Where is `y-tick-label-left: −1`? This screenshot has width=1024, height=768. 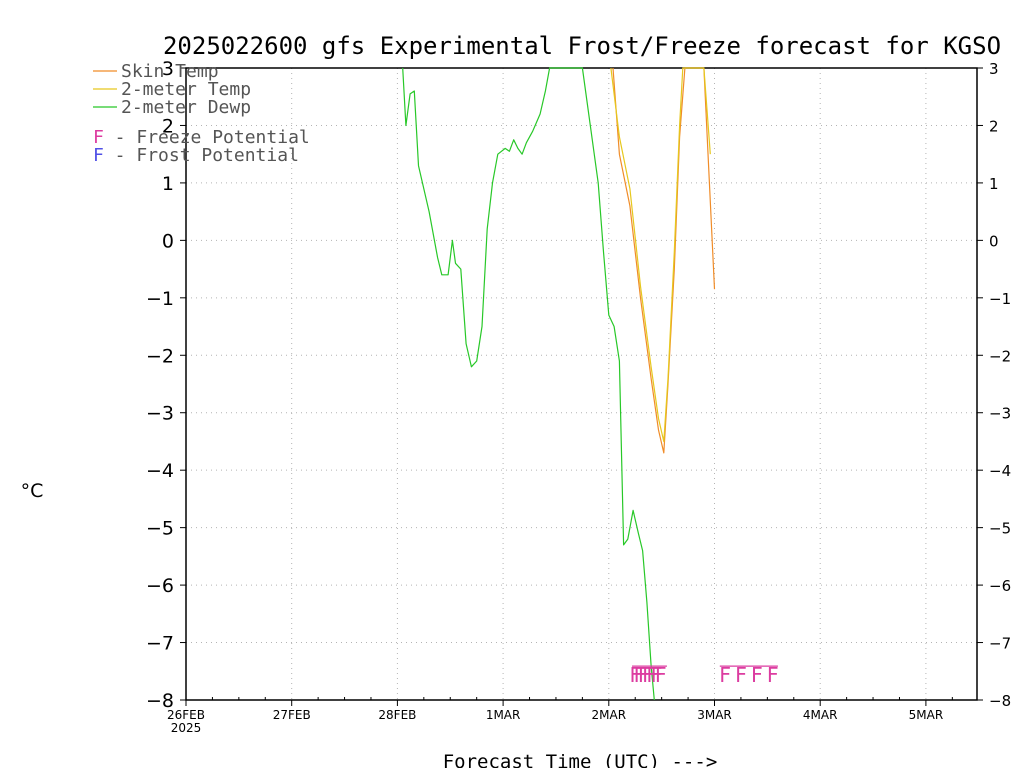
y-tick-label-left: −1 is located at coordinates (160, 299).